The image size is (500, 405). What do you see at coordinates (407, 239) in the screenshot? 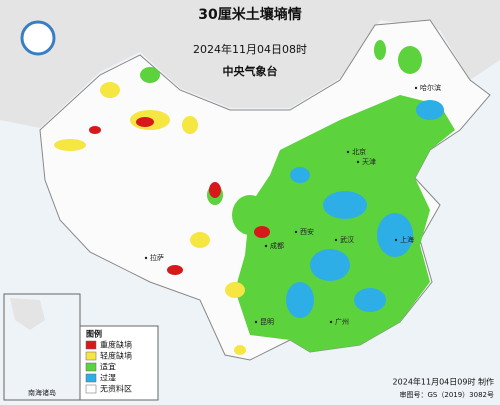
I see `city-label: 上海` at bounding box center [407, 239].